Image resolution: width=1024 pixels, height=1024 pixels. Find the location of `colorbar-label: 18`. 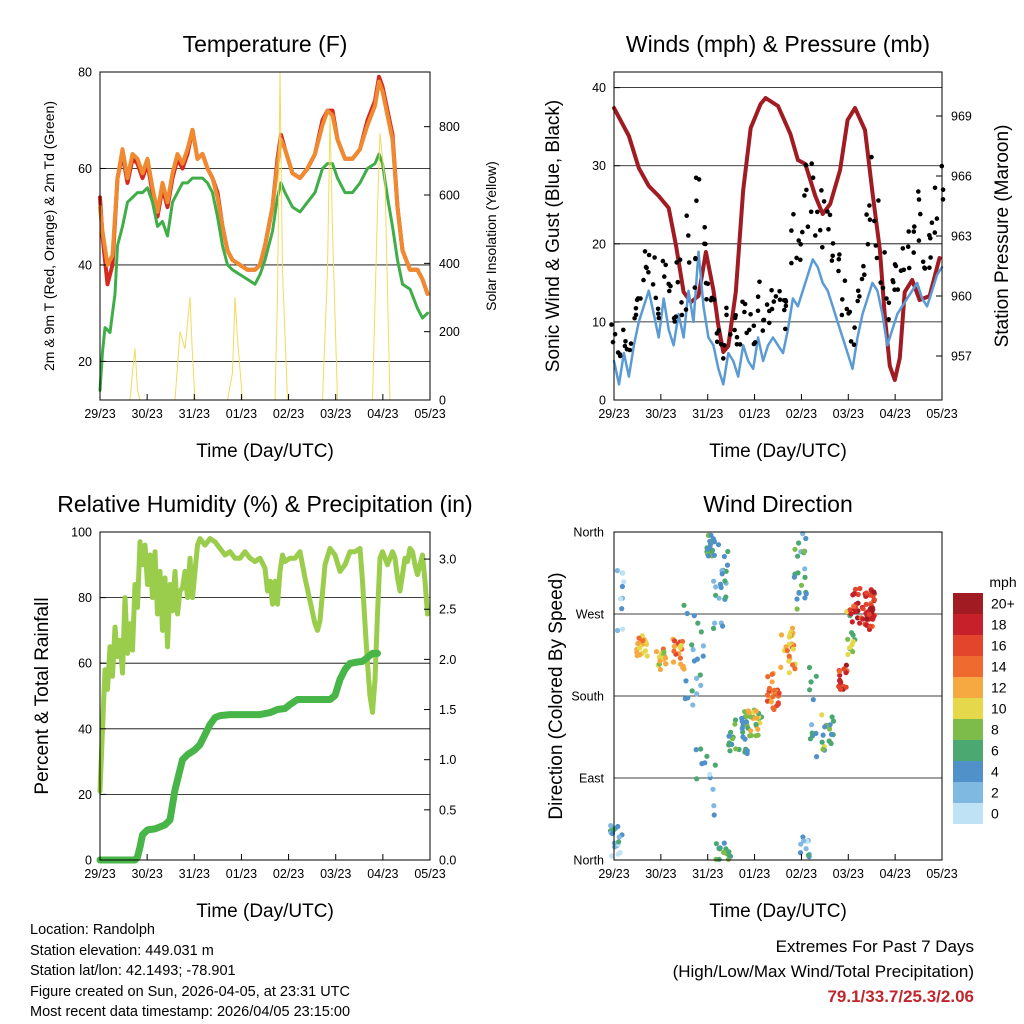

colorbar-label: 18 is located at coordinates (999, 625).